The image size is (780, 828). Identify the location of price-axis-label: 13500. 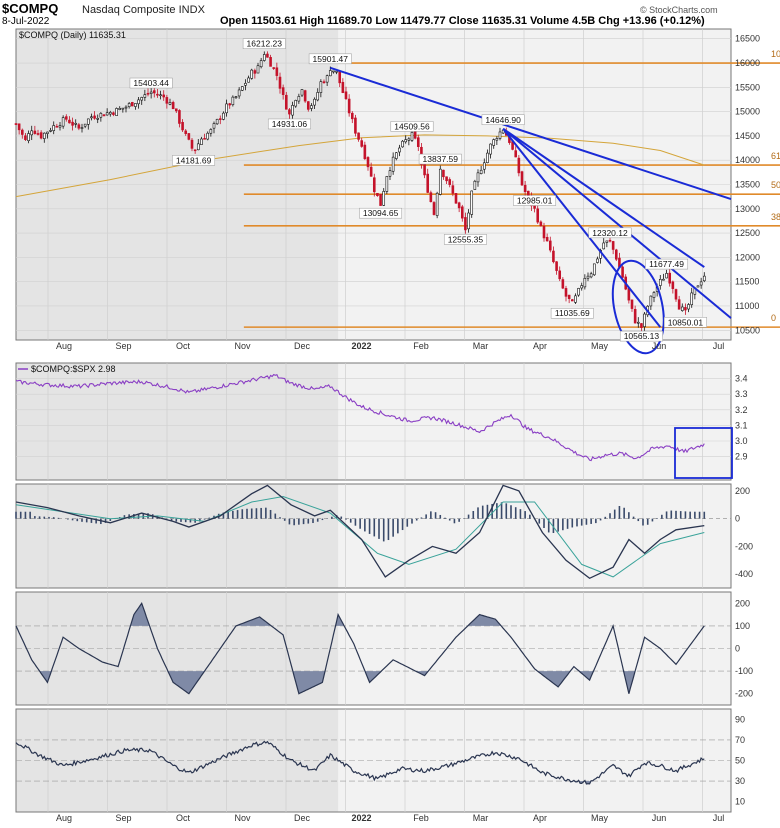
(747, 185).